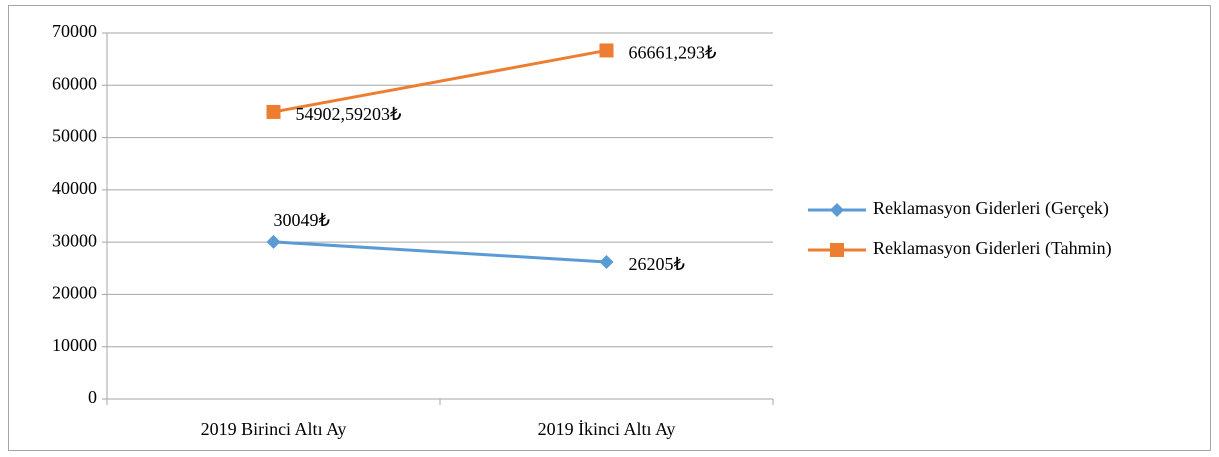  Describe the element at coordinates (74, 31) in the screenshot. I see `y-tick-label: 70000` at that location.